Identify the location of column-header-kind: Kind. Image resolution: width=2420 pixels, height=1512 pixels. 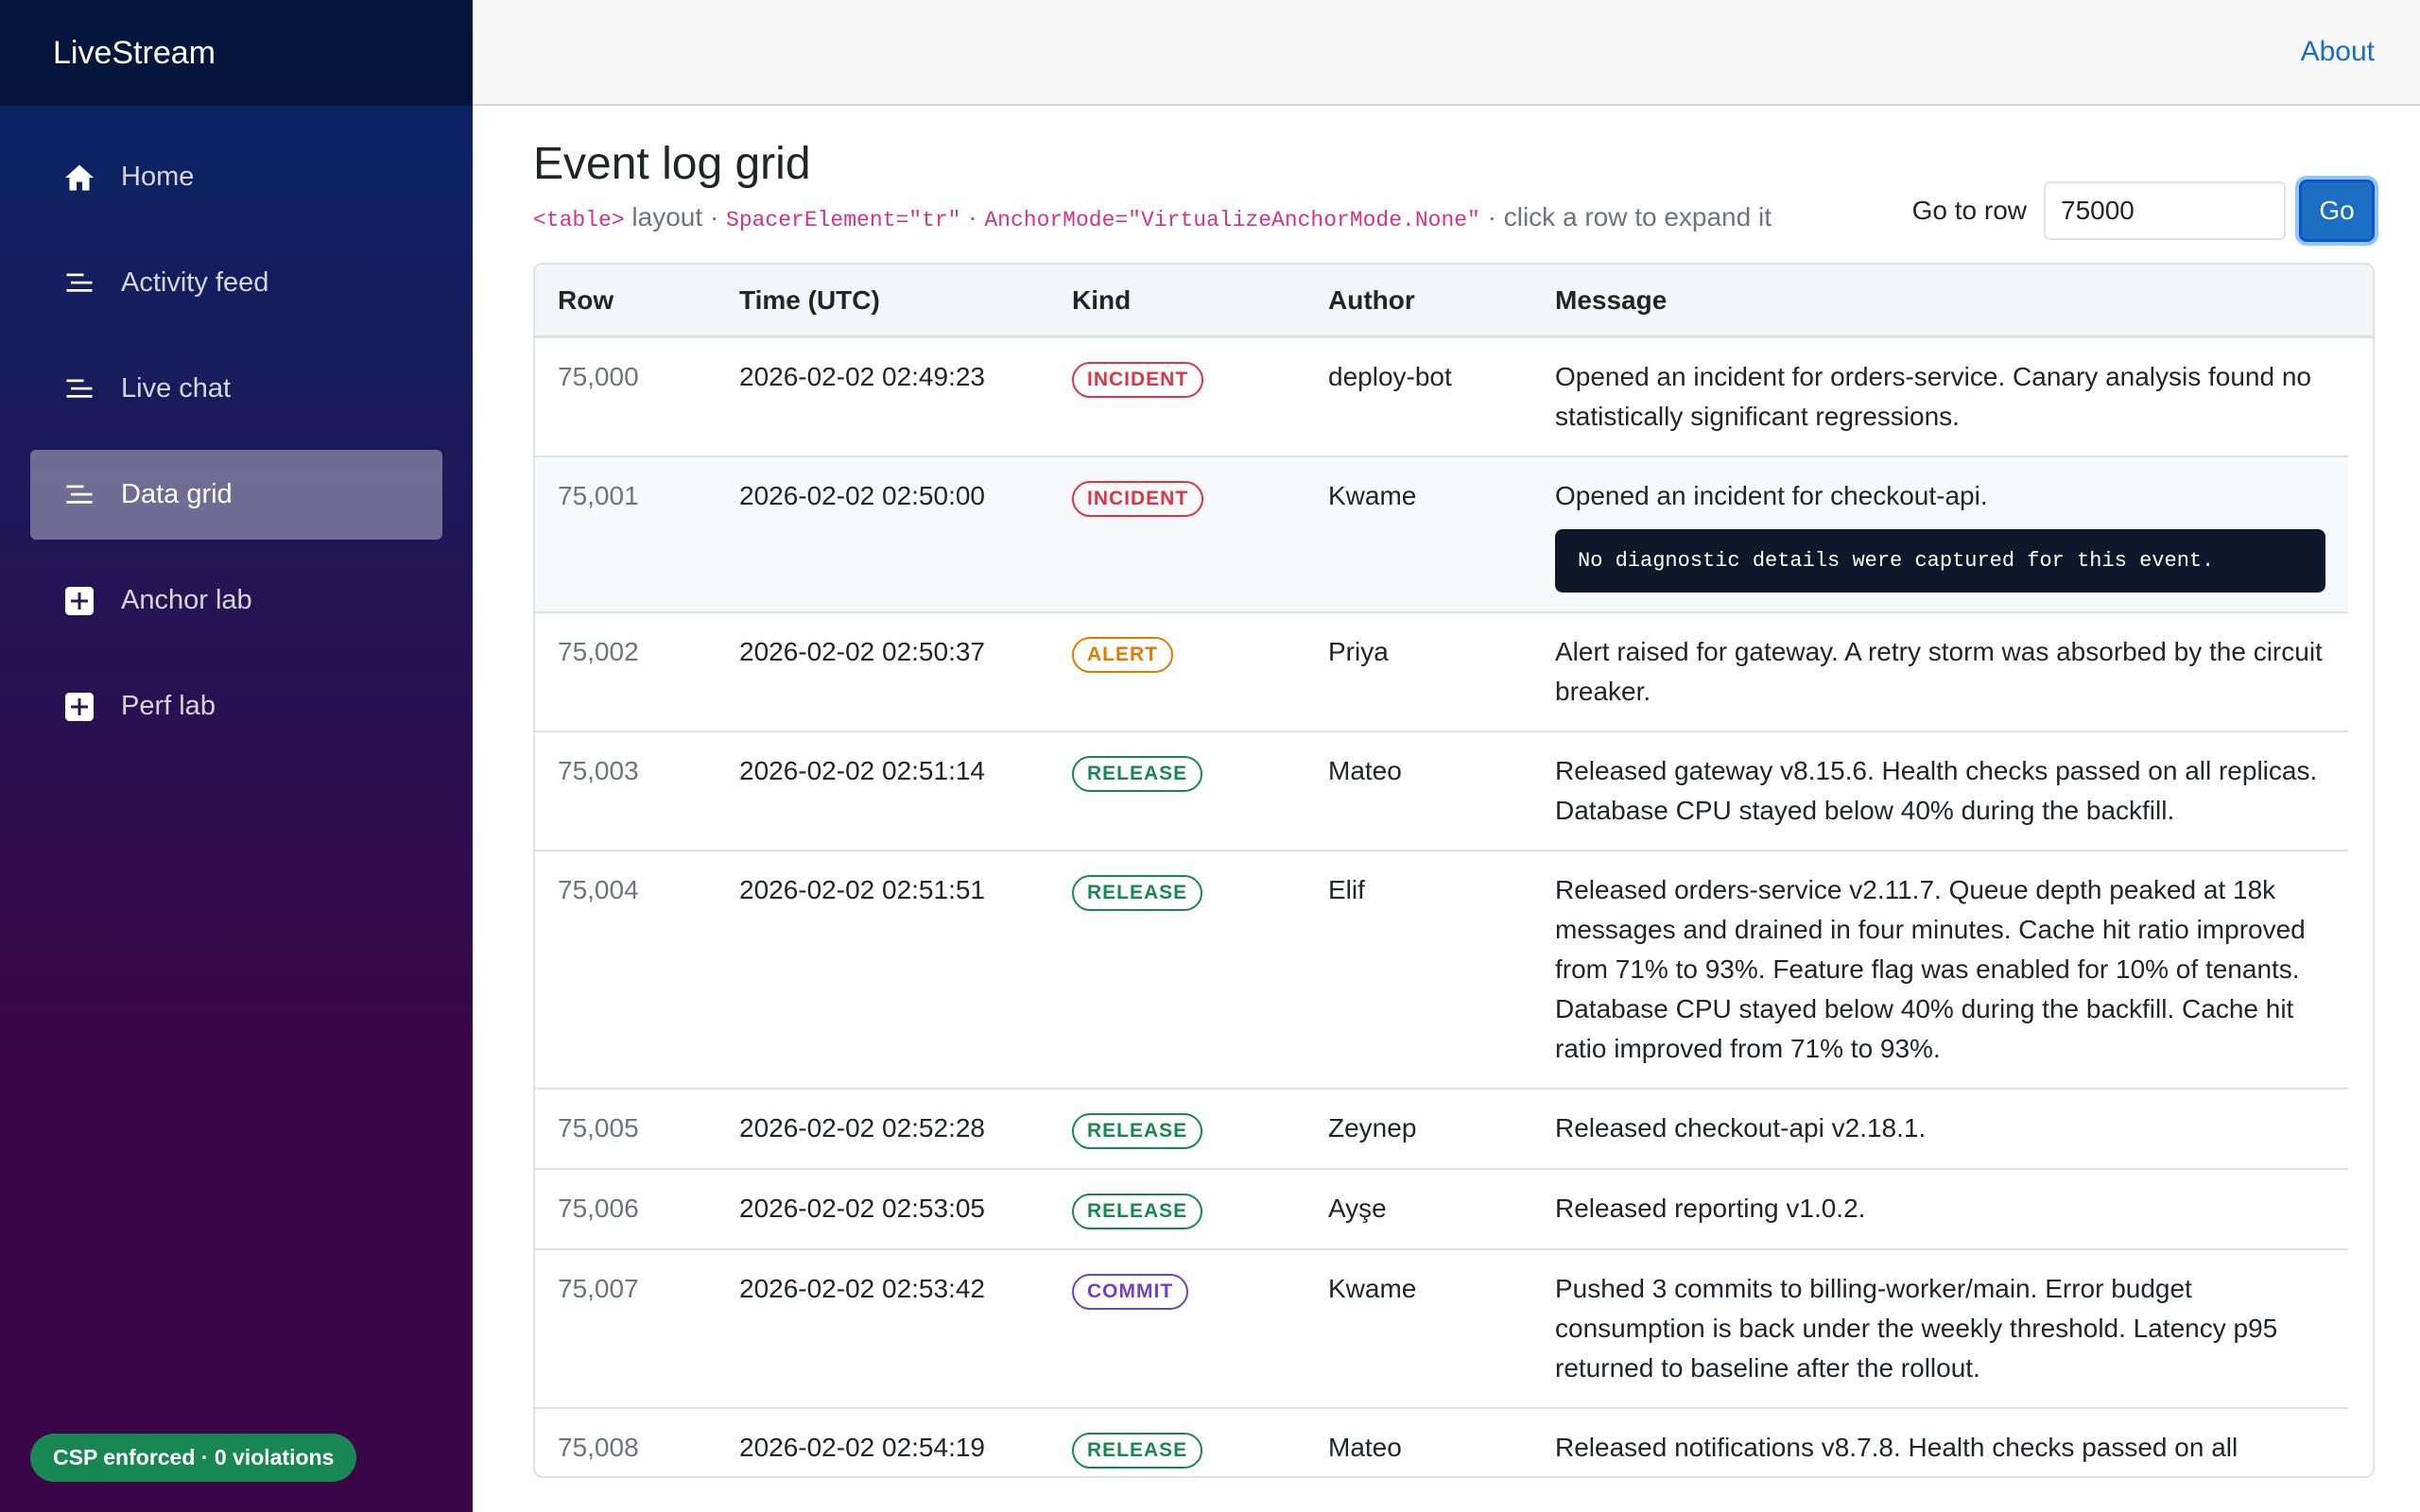
(1102, 299).